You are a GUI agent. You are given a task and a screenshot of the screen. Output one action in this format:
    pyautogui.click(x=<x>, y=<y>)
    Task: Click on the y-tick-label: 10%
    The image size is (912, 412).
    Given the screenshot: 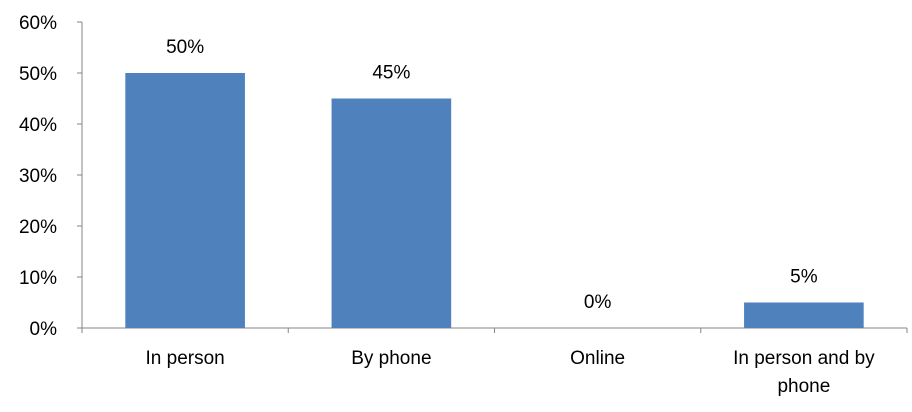 What is the action you would take?
    pyautogui.click(x=38, y=278)
    